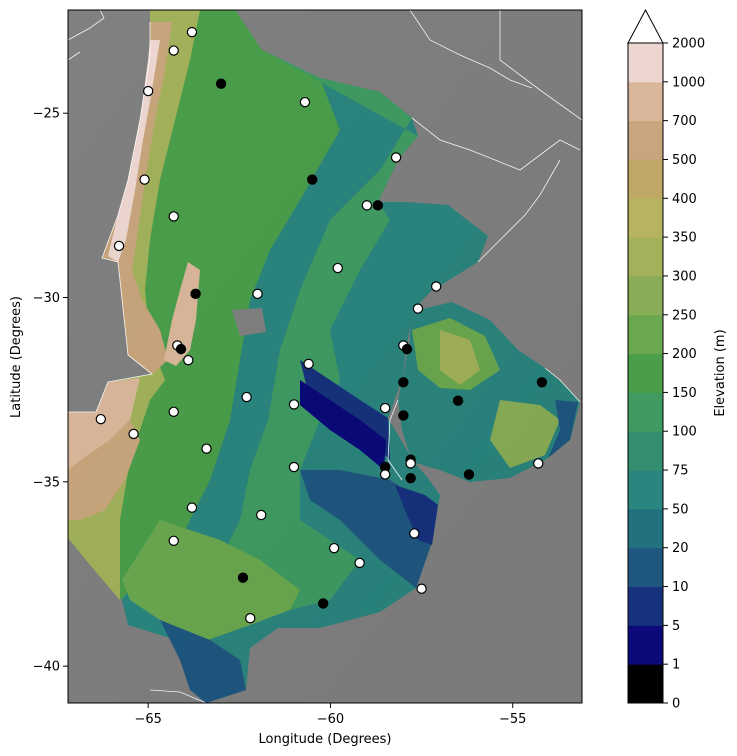 This screenshot has height=756, width=737. I want to click on x-axis-ticks: −65 −60 −55, so click(330, 715).